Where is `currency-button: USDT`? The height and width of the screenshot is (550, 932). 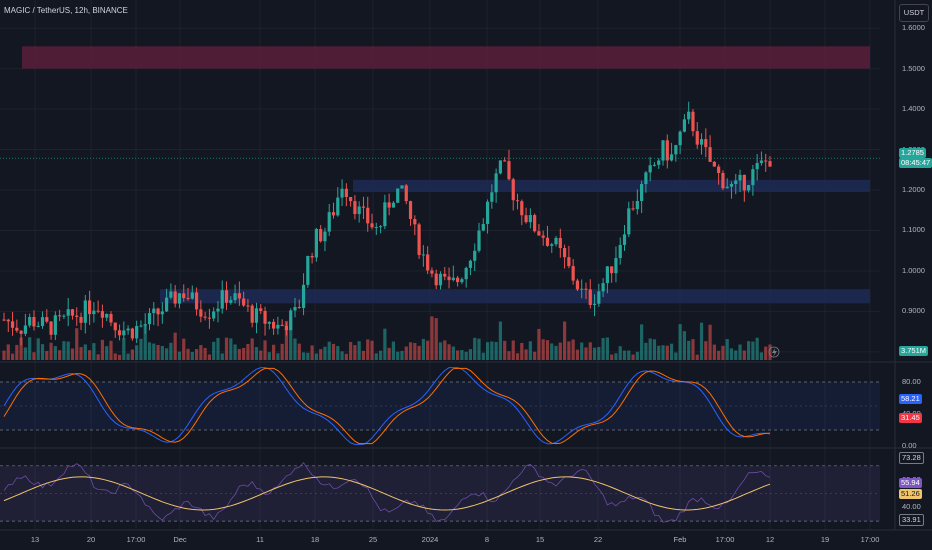 currency-button: USDT is located at coordinates (914, 13).